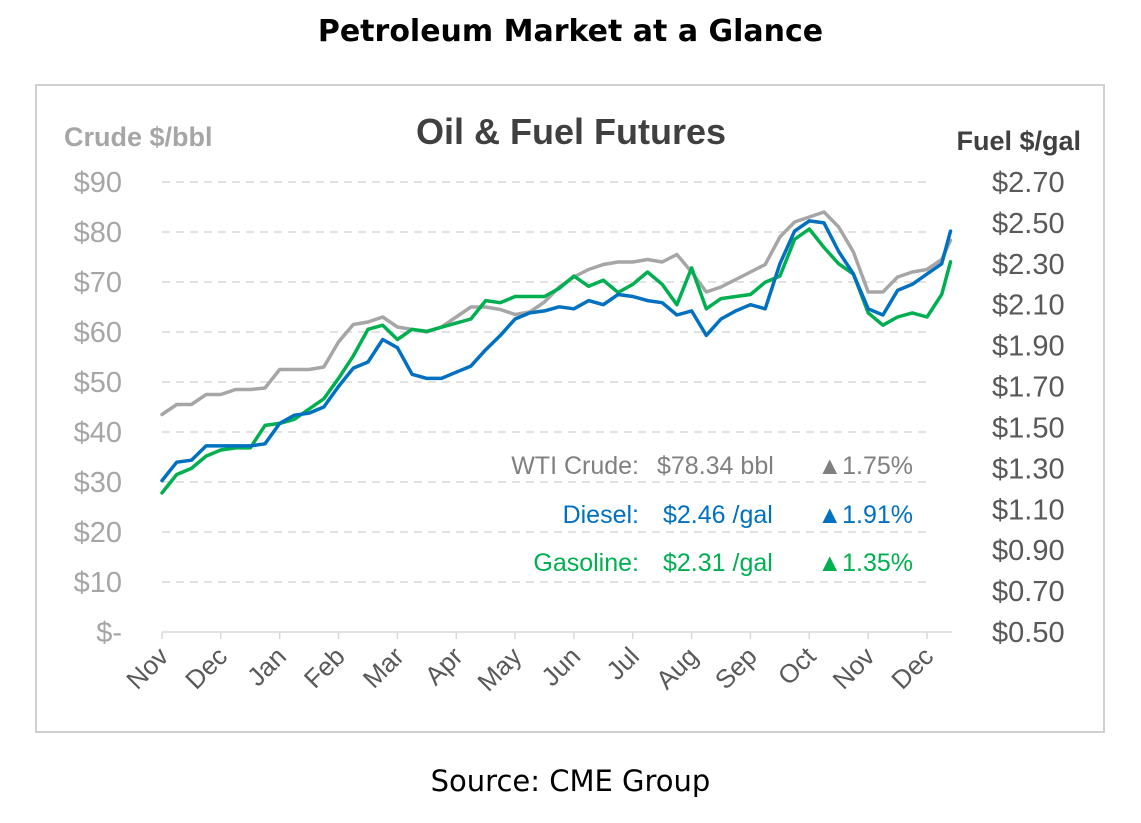  What do you see at coordinates (865, 466) in the screenshot?
I see `crude-annotation-change: ▲1.75%` at bounding box center [865, 466].